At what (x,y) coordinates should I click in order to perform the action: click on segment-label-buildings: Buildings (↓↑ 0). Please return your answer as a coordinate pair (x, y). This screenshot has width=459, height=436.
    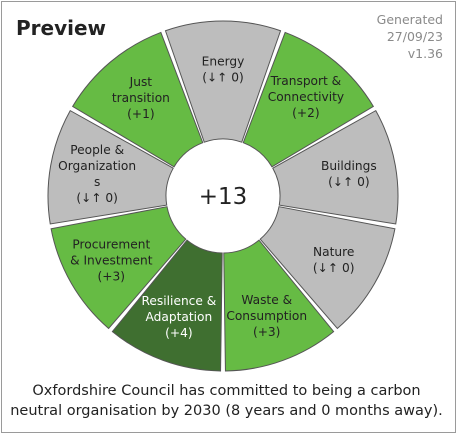
    Looking at the image, I should click on (349, 174).